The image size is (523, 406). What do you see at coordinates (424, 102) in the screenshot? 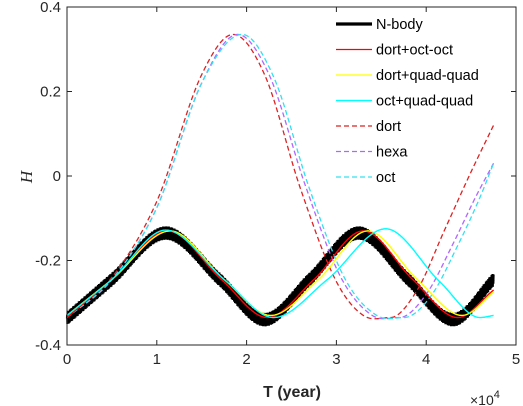
I see `legend-label: oct+quad-quad` at bounding box center [424, 102].